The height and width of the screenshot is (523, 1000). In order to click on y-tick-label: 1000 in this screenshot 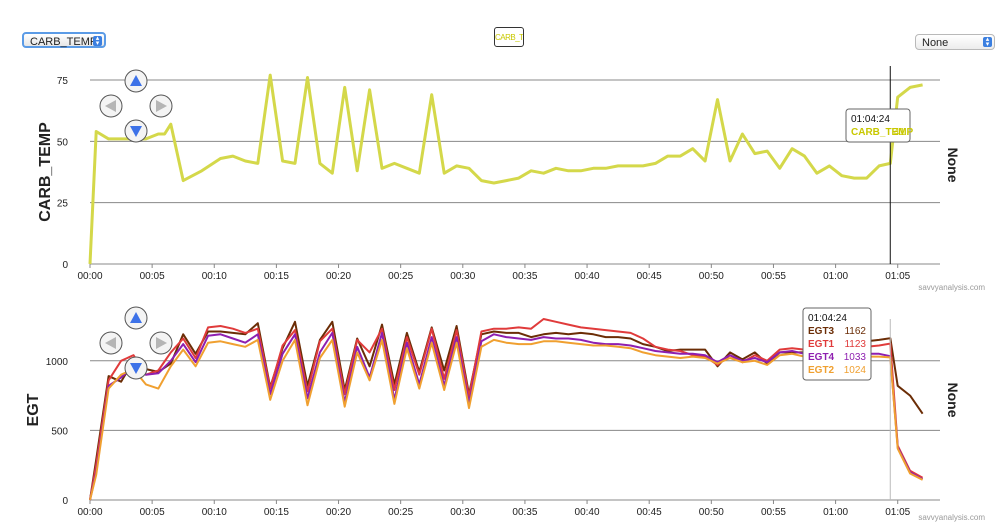, I will do `click(57, 362)`.